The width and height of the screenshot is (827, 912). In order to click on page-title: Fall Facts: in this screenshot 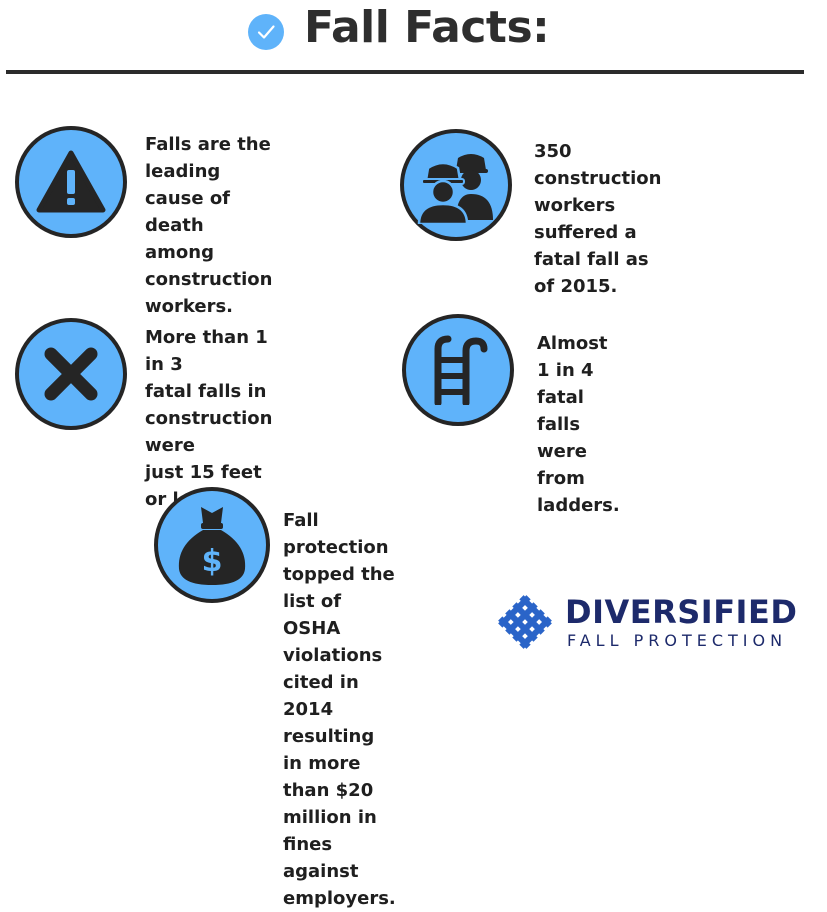, I will do `click(427, 27)`.